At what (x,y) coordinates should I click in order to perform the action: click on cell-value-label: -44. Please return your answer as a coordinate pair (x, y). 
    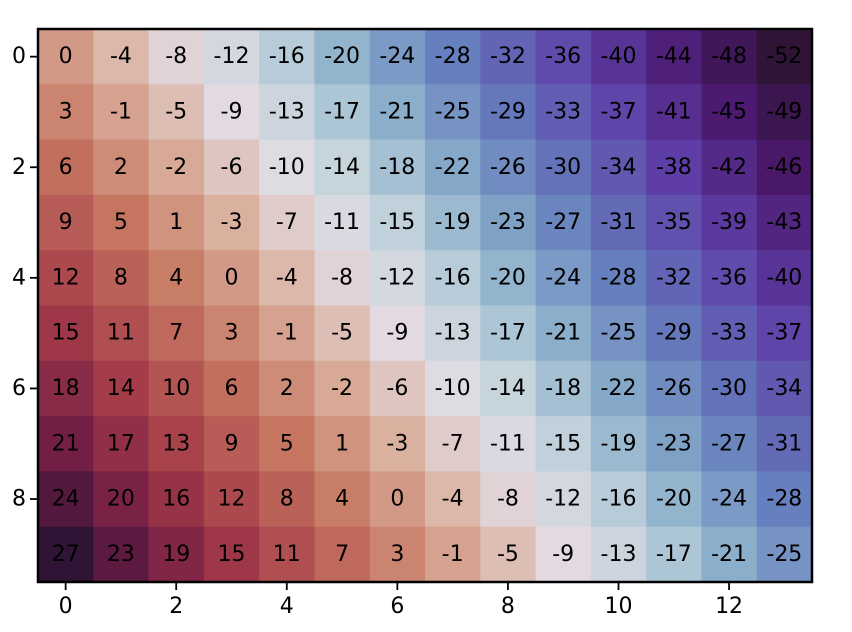
    Looking at the image, I should click on (674, 56).